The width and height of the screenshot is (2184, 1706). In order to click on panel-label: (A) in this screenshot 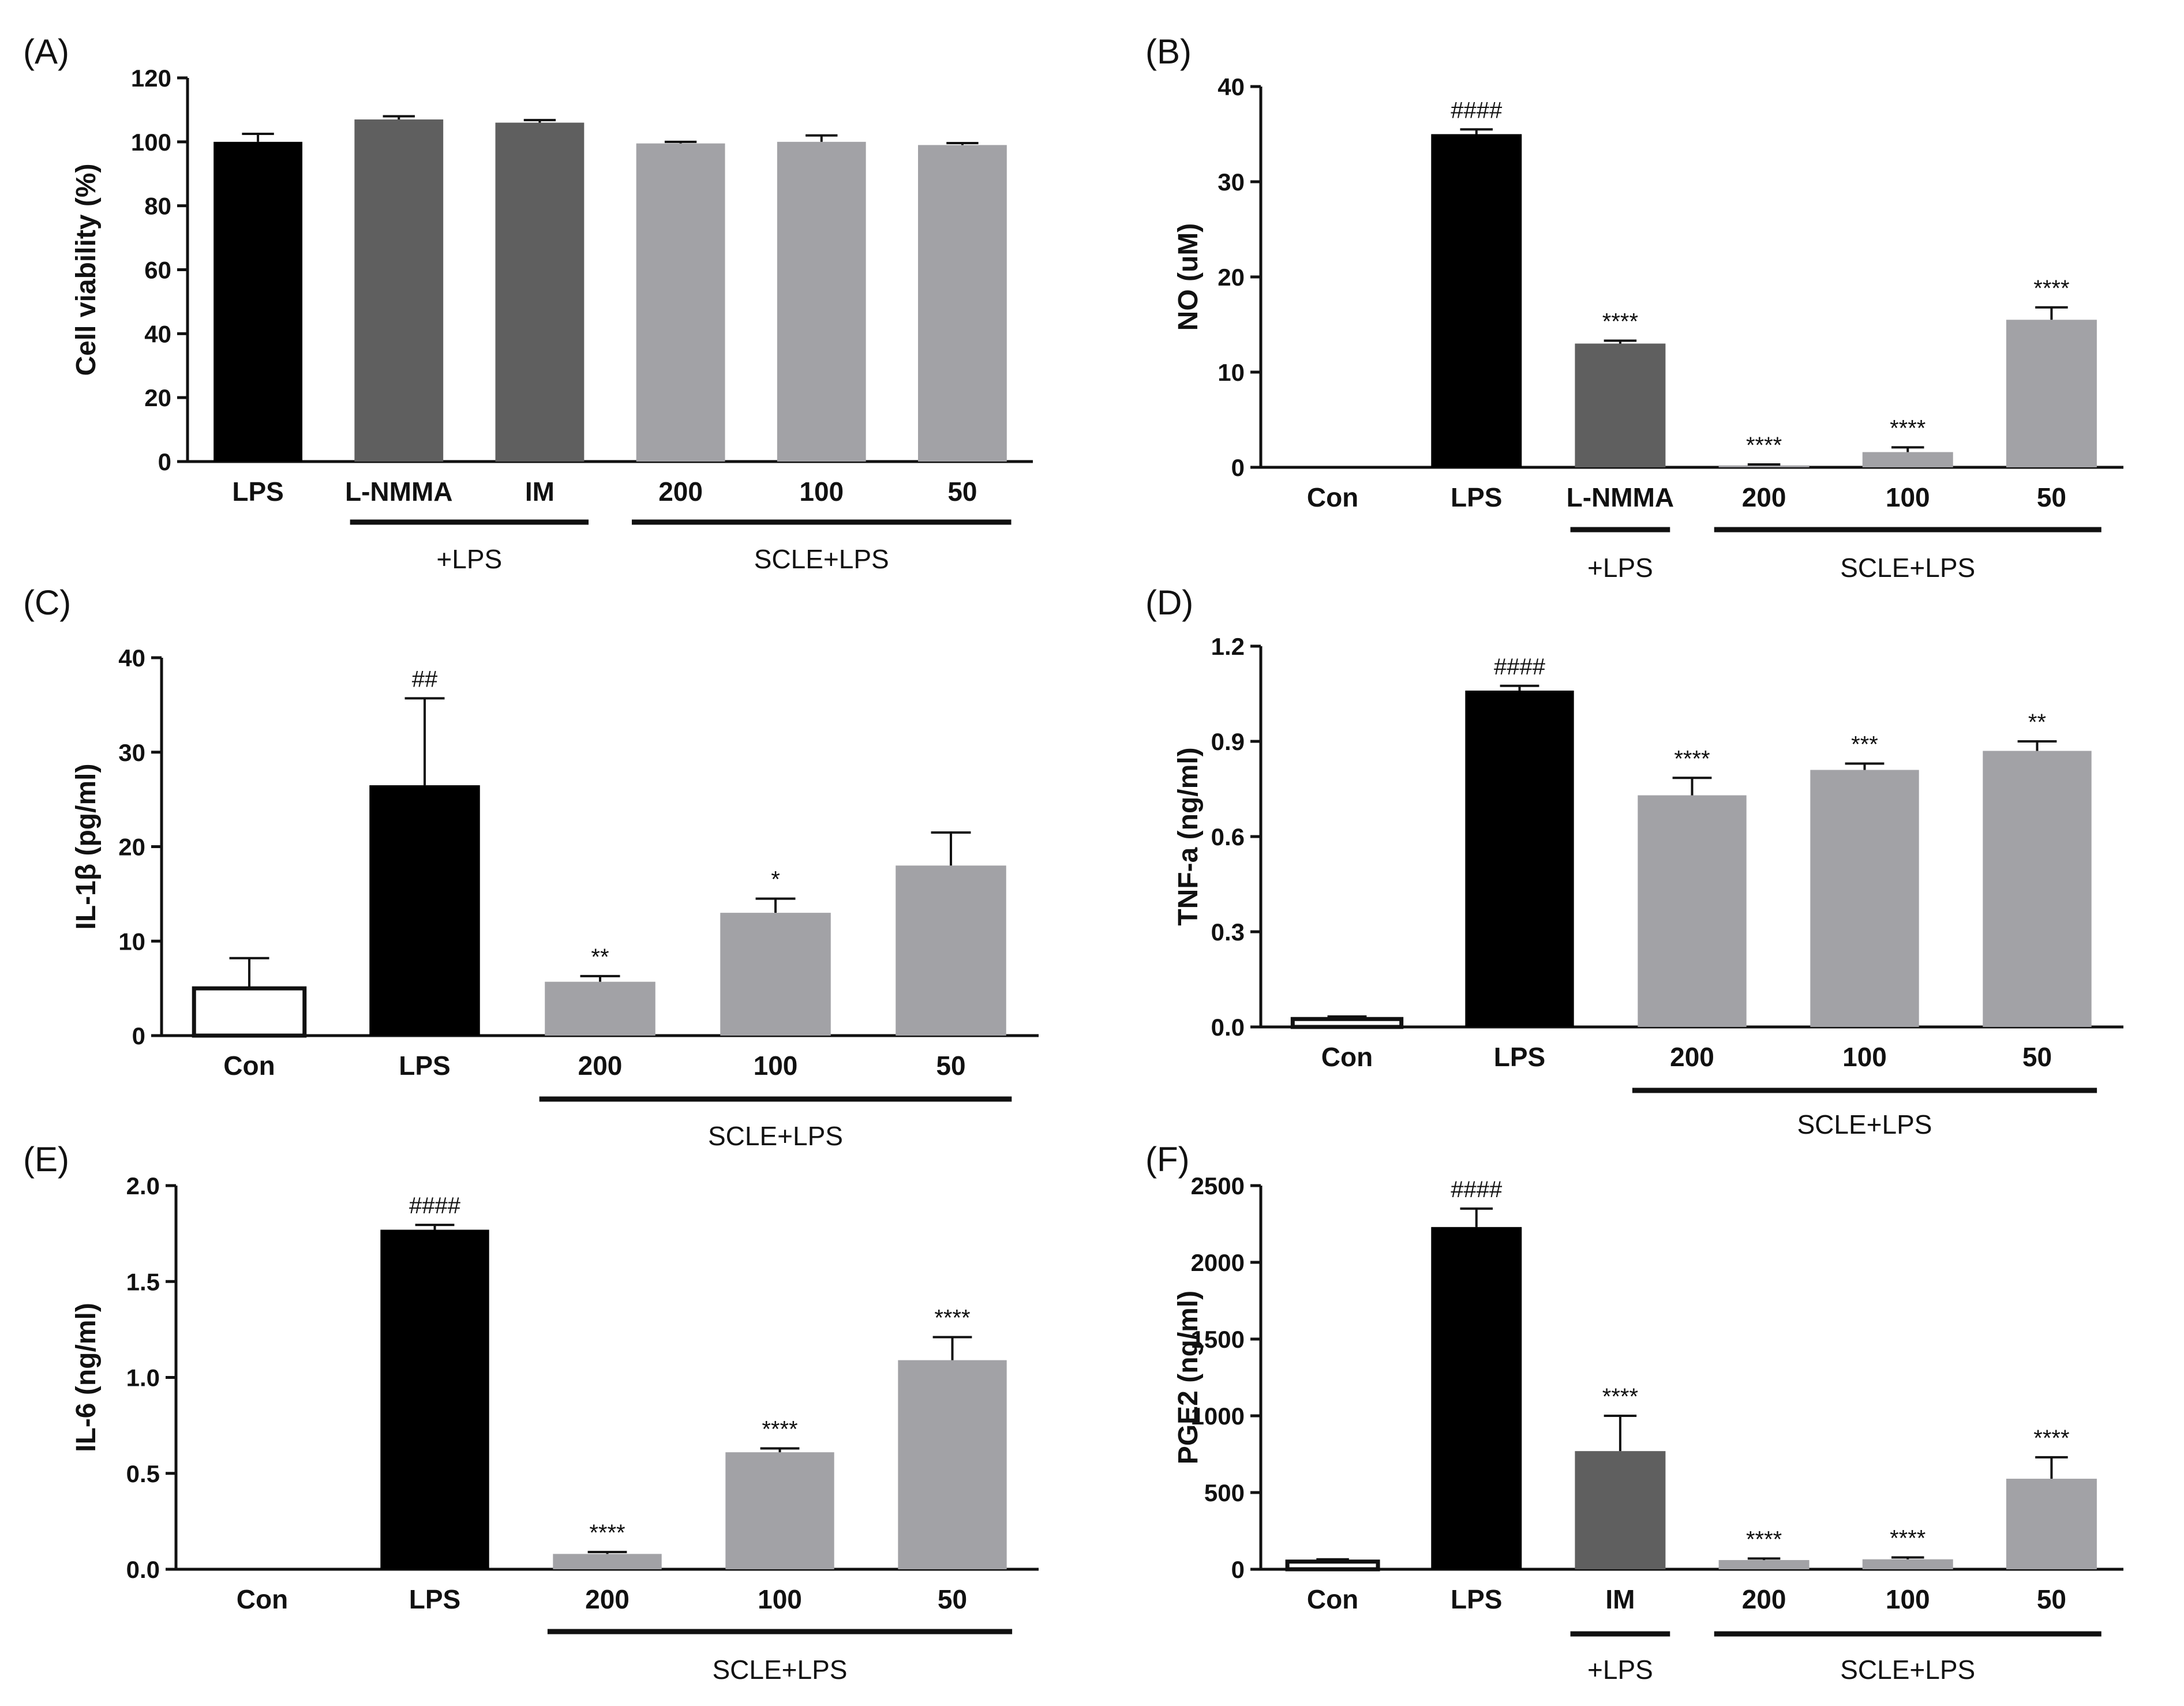, I will do `click(46, 51)`.